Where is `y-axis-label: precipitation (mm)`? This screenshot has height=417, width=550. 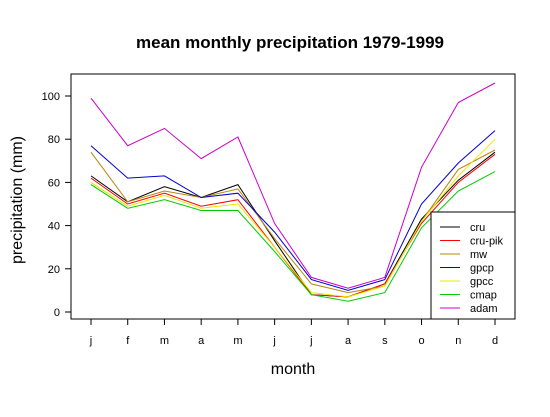
y-axis-label: precipitation (mm) is located at coordinates (17, 200).